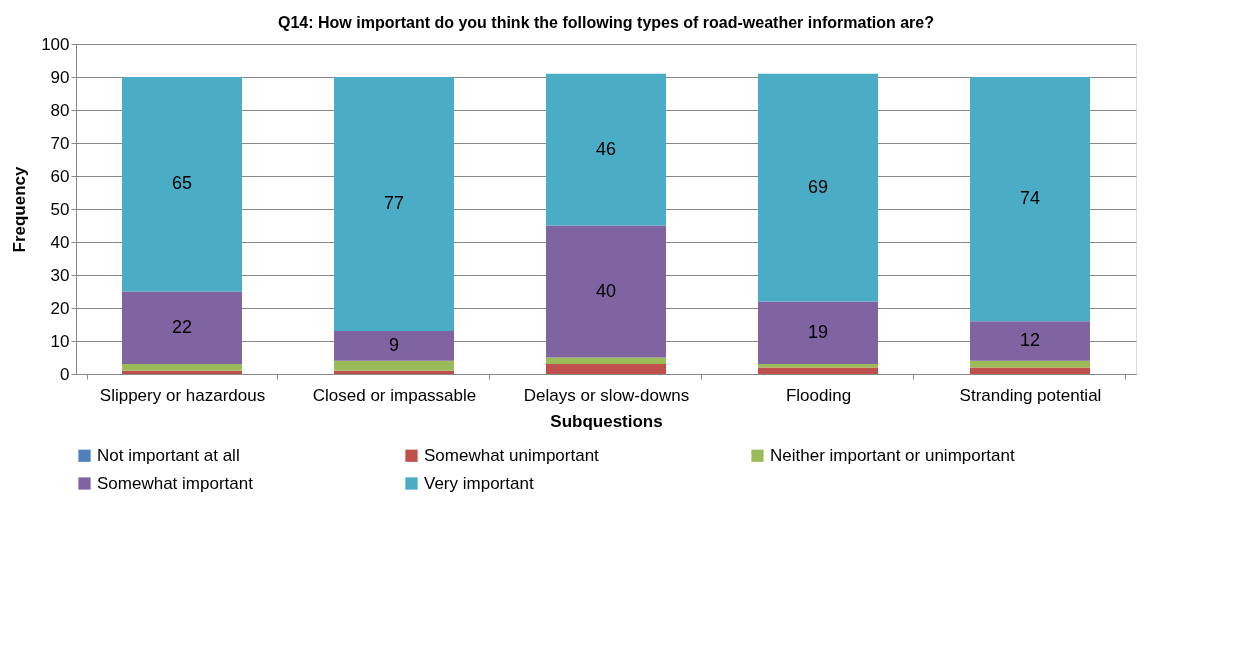 This screenshot has height=646, width=1249. I want to click on legend-label: Very important, so click(479, 483).